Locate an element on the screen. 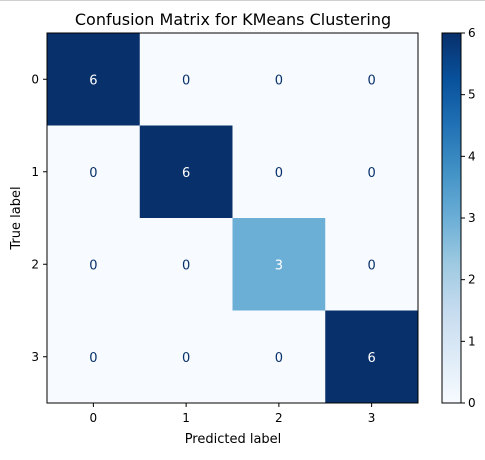 This screenshot has height=460, width=485. y-tick-label-3: 3 is located at coordinates (35, 357).